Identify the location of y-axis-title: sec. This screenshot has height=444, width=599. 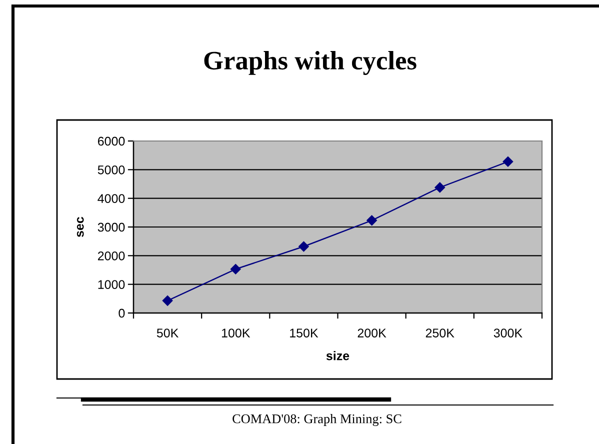
(80, 226).